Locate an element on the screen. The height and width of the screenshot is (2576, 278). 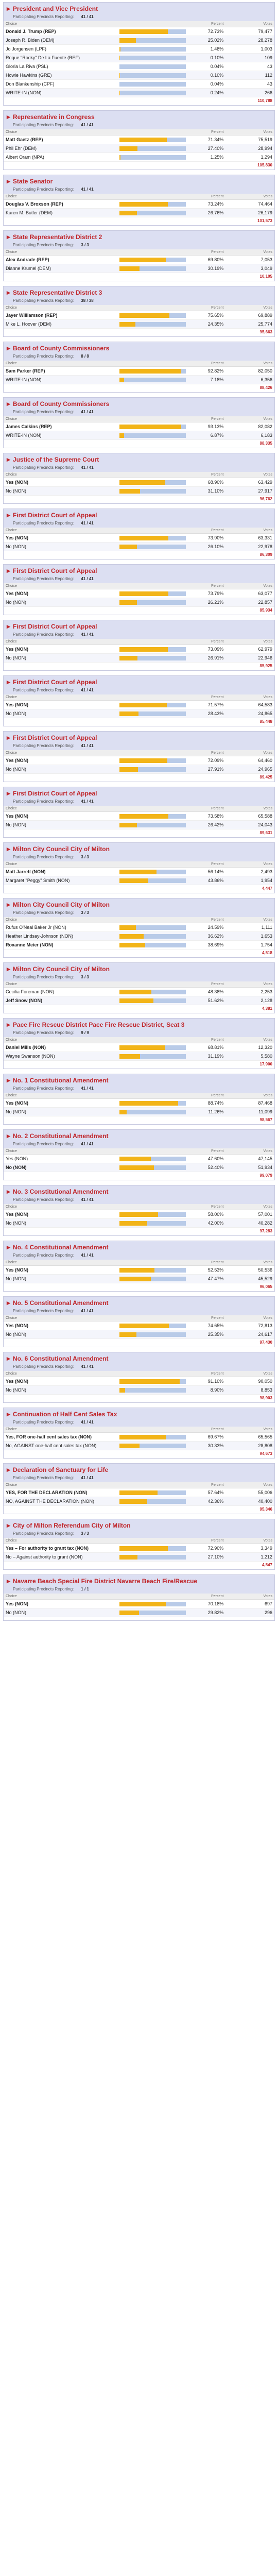
race-title: ▶ Declaration of Sanctuary for Life is located at coordinates (139, 1470).